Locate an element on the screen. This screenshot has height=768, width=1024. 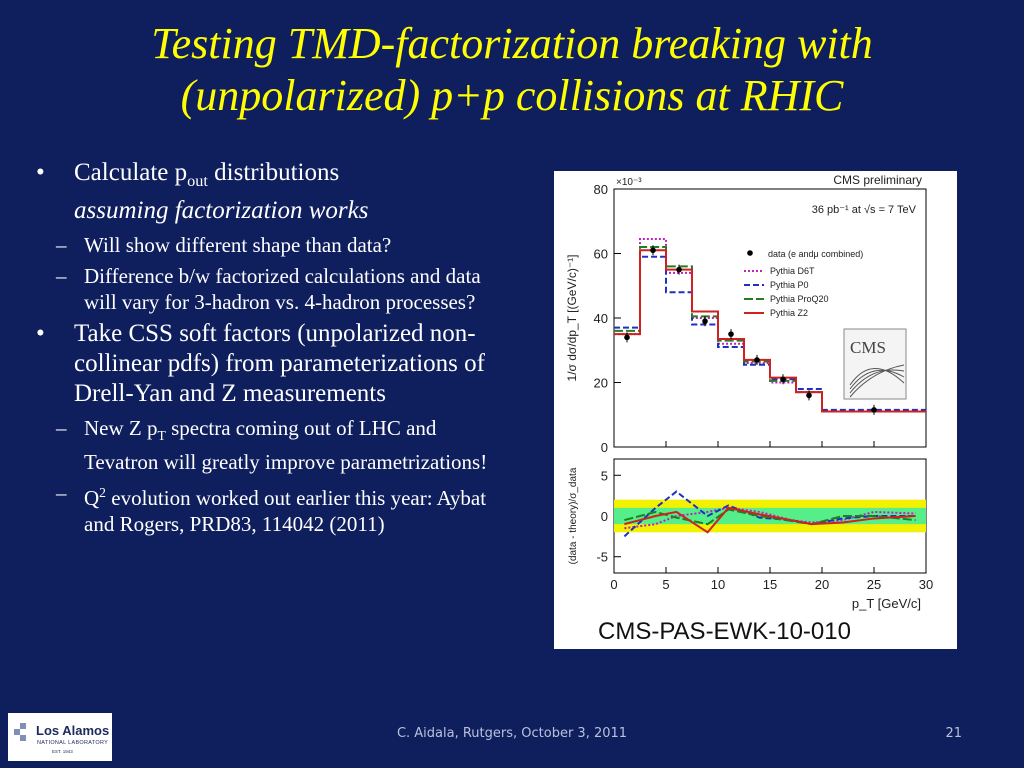
page-number: 21 is located at coordinates (953, 733).